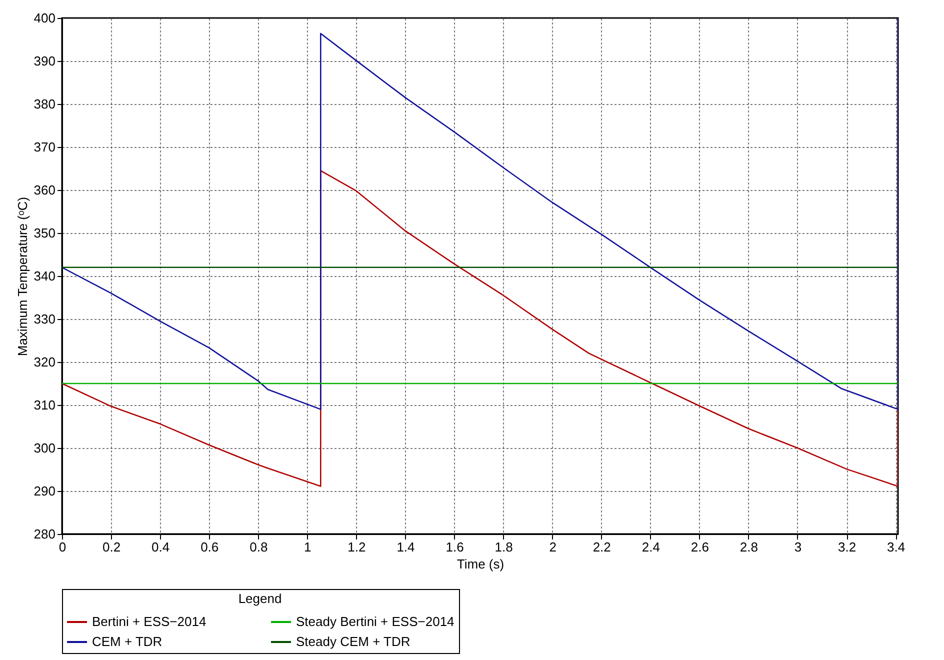 The width and height of the screenshot is (944, 660). I want to click on x-tick-label: 3, so click(798, 547).